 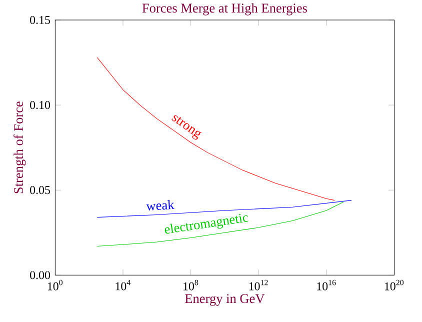 I want to click on x-tick-label: 10$^{0}$, so click(x=55, y=285).